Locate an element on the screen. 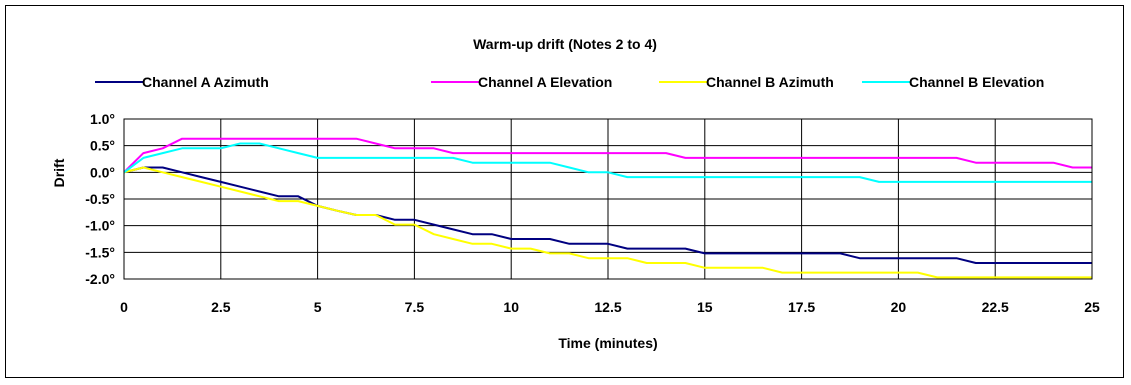 This screenshot has height=385, width=1131. y-tick-labels: 1.0° 0.5° 0.0° -0.5° -1.0° -1.5° -2.0° is located at coordinates (100, 199).